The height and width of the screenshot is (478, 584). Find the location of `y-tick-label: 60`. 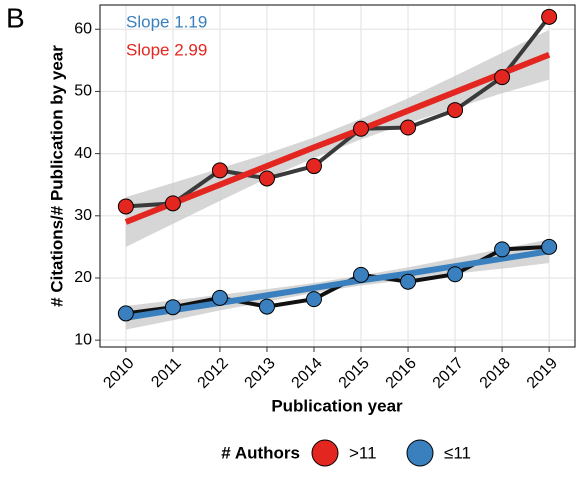

y-tick-label: 60 is located at coordinates (83, 28).